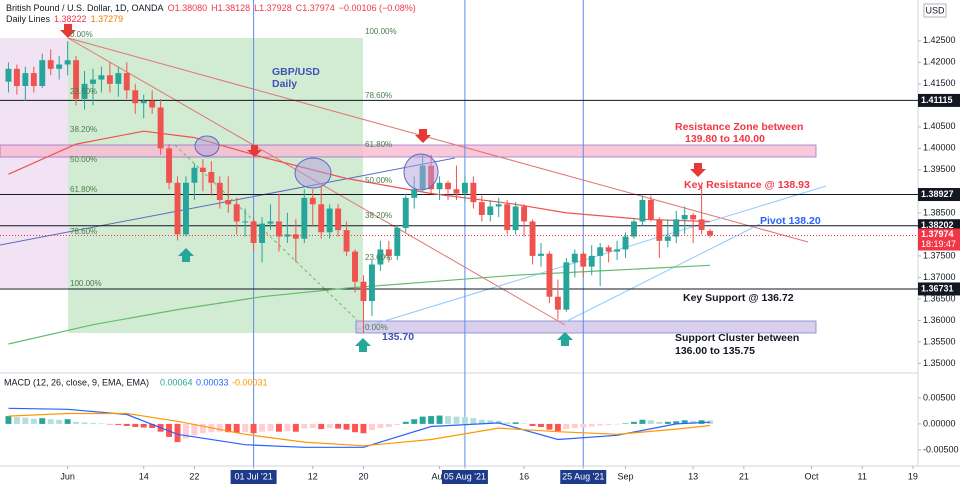  Describe the element at coordinates (626, 476) in the screenshot. I see `x-tick-label: Sep` at that location.